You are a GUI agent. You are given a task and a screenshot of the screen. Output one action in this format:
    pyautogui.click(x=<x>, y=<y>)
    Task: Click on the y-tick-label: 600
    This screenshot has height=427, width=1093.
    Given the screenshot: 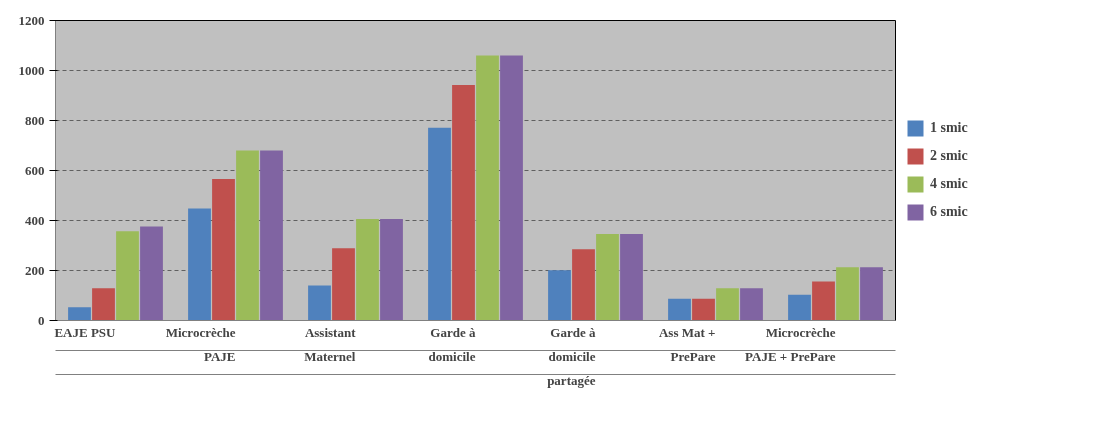 What is the action you would take?
    pyautogui.click(x=35, y=170)
    